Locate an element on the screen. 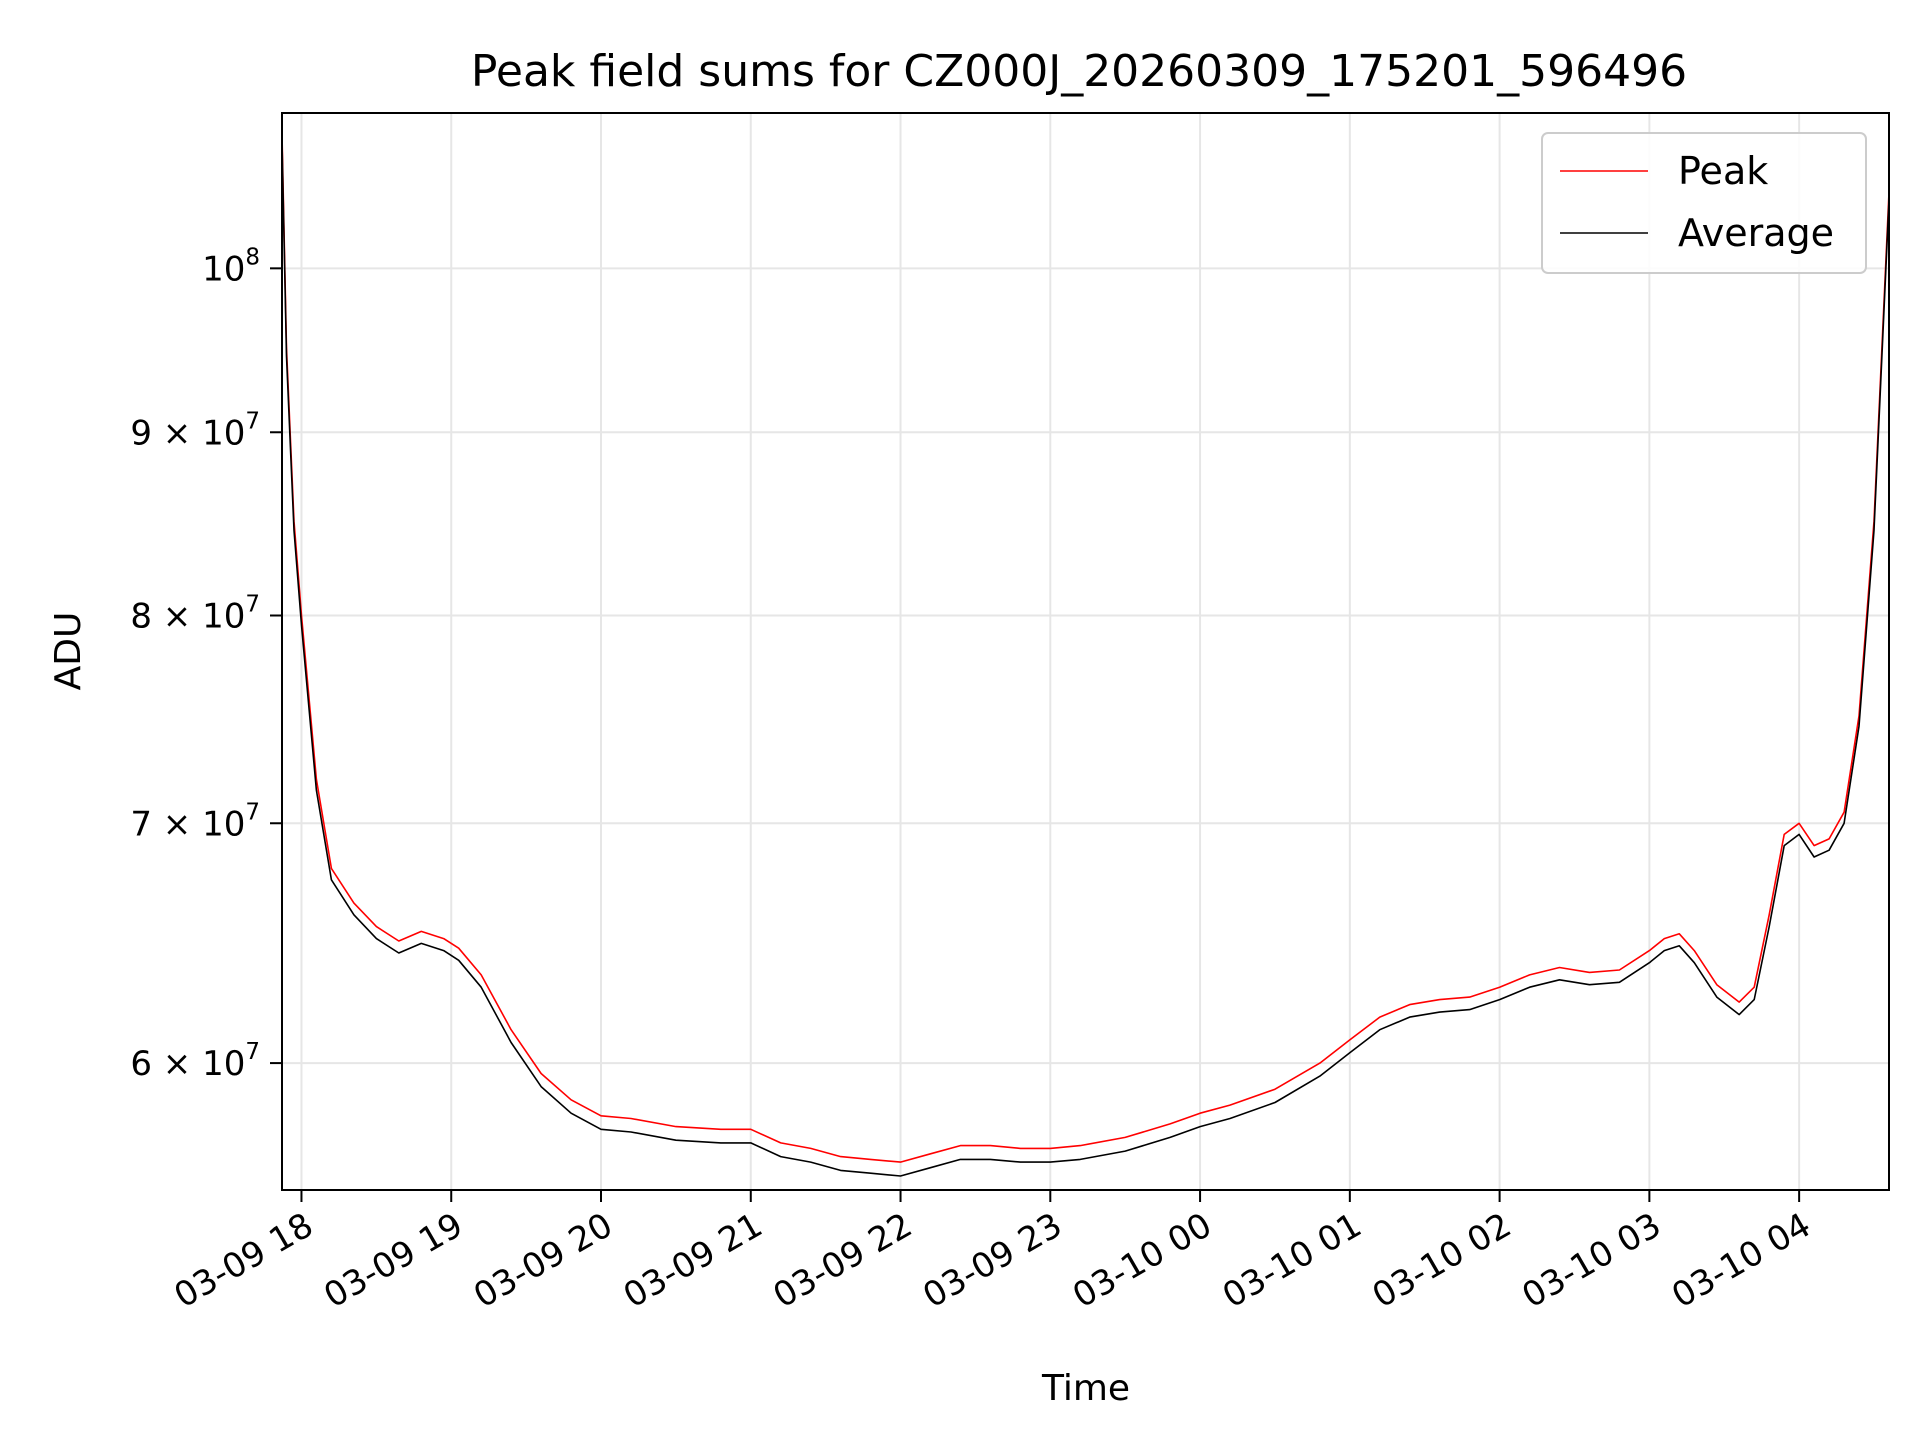 This screenshot has height=1440, width=1920. legend-box is located at coordinates (1704, 203).